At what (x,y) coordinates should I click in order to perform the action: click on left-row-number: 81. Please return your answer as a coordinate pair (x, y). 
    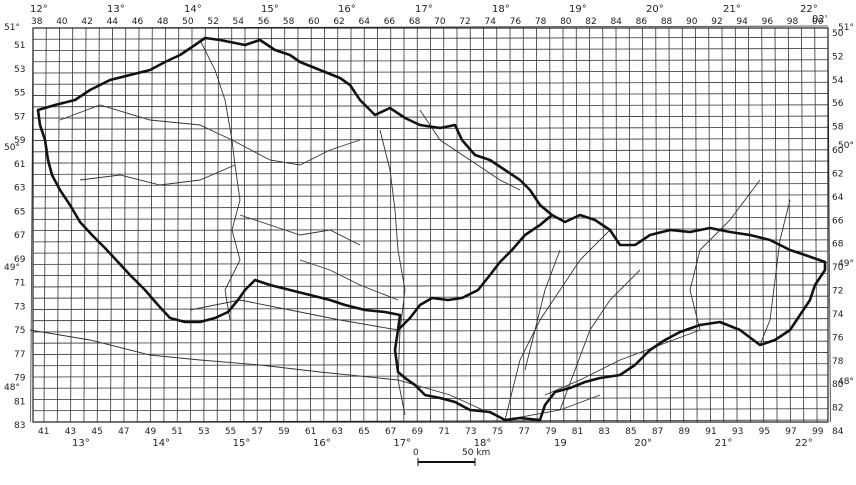
    Looking at the image, I should click on (19, 402).